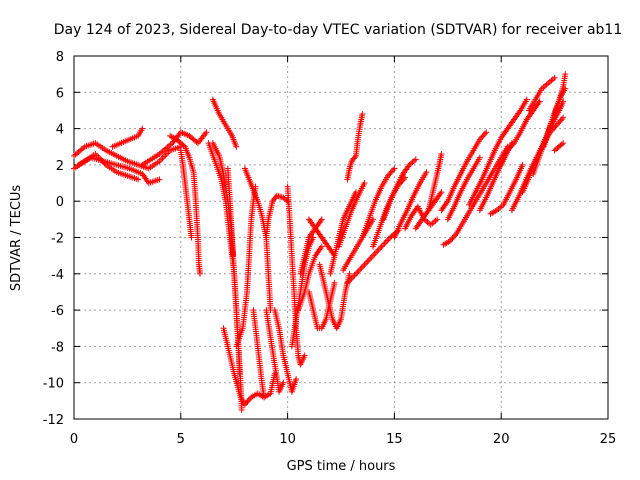 This screenshot has height=480, width=640. I want to click on x-tick-label: 10, so click(287, 439).